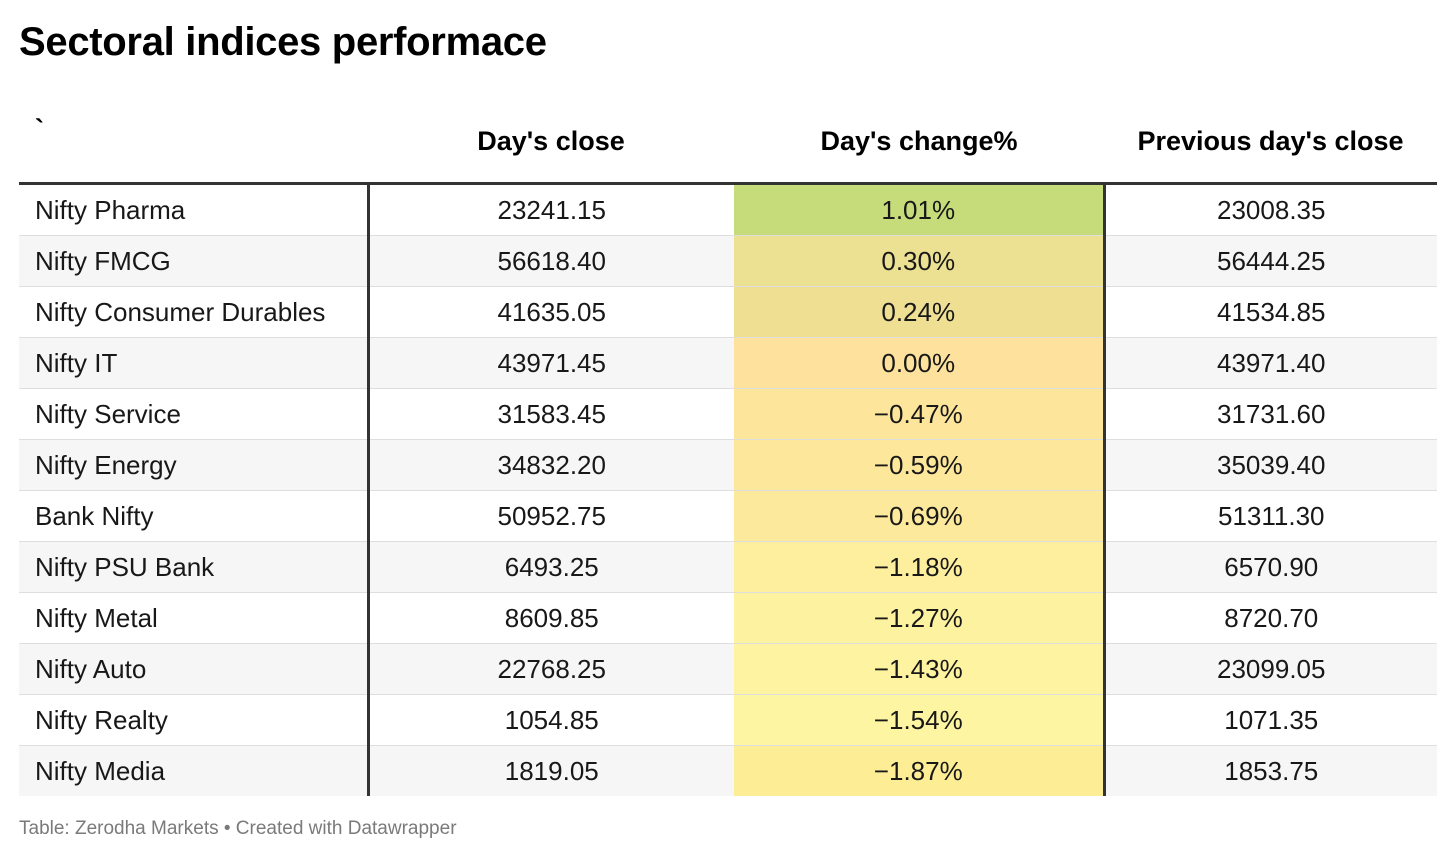 This screenshot has width=1456, height=864. Describe the element at coordinates (194, 414) in the screenshot. I see `cell-index-name: Nifty Service` at that location.